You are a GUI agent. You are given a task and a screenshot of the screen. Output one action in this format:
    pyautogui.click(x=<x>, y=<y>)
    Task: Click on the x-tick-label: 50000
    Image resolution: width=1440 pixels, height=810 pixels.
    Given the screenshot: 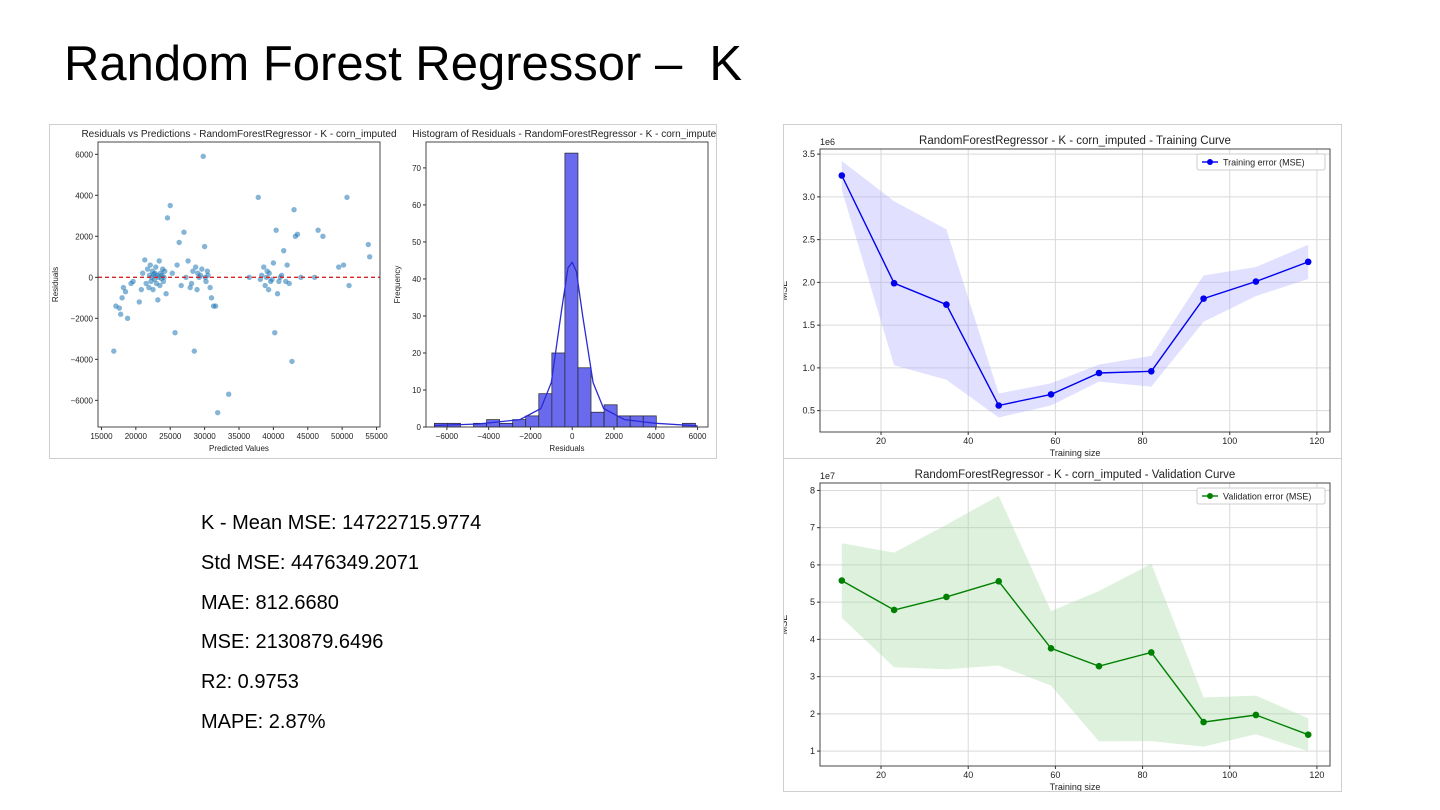 What is the action you would take?
    pyautogui.click(x=342, y=436)
    